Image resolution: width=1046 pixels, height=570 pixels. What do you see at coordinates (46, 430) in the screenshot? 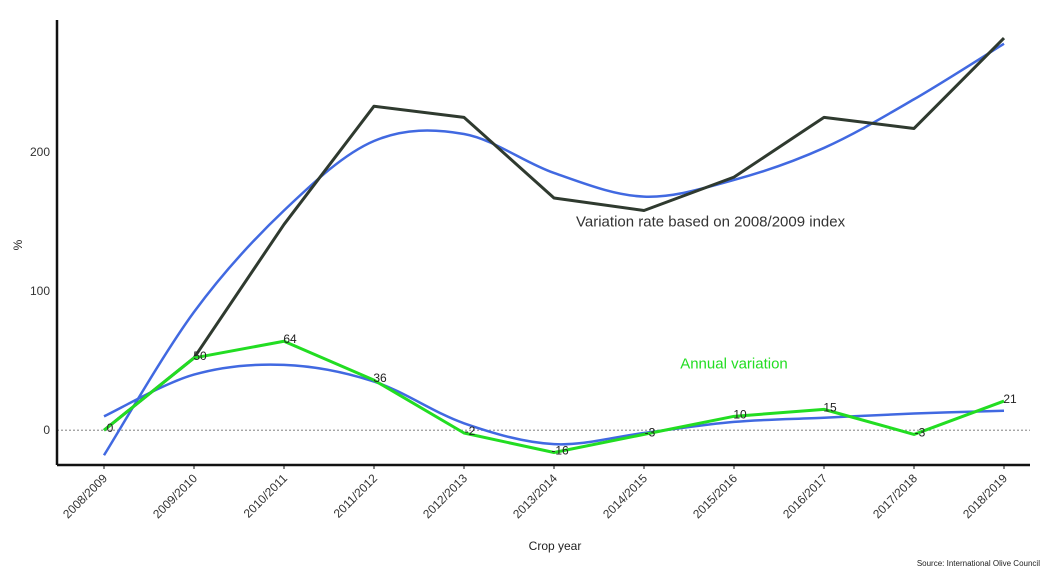
I see `y-tick-label: 0` at bounding box center [46, 430].